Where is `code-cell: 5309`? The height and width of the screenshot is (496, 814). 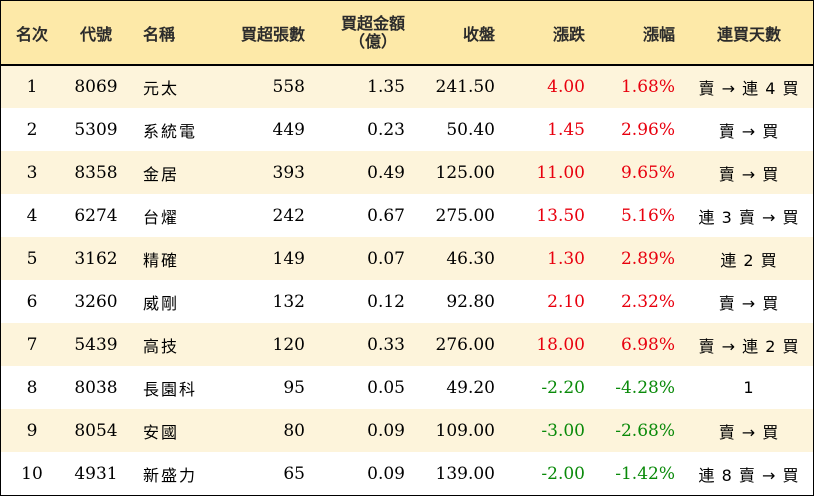 code-cell: 5309 is located at coordinates (96, 129).